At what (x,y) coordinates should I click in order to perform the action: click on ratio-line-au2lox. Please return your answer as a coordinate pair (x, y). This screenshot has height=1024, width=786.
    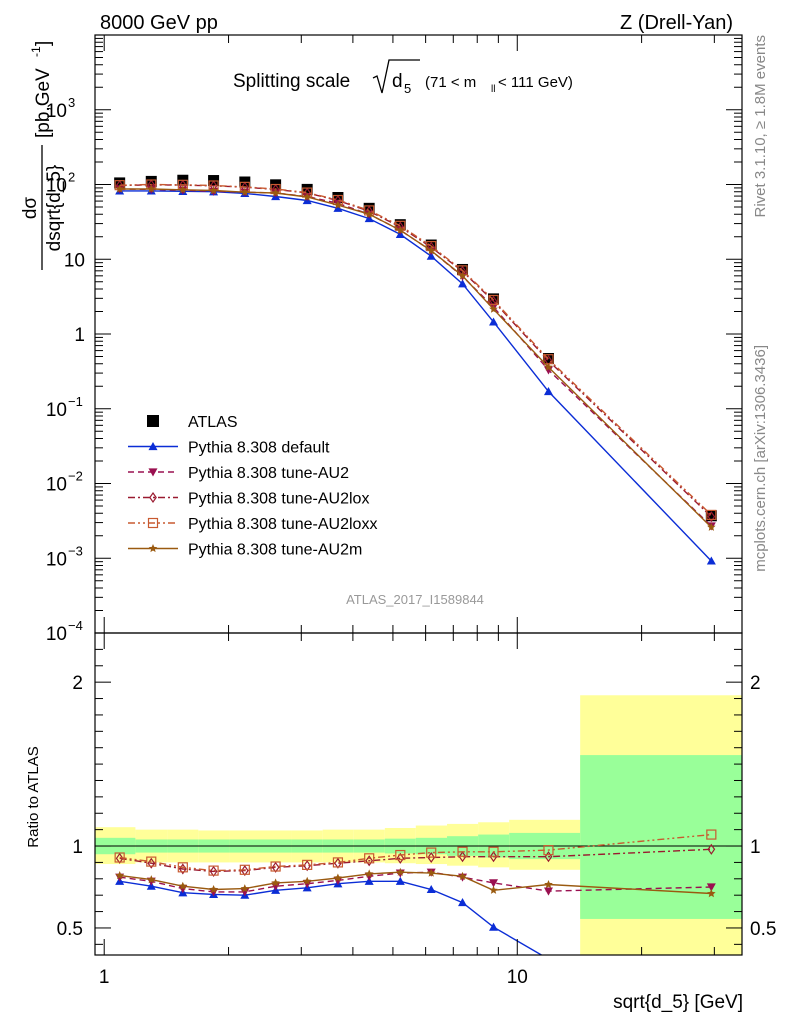
    Looking at the image, I should click on (415, 860).